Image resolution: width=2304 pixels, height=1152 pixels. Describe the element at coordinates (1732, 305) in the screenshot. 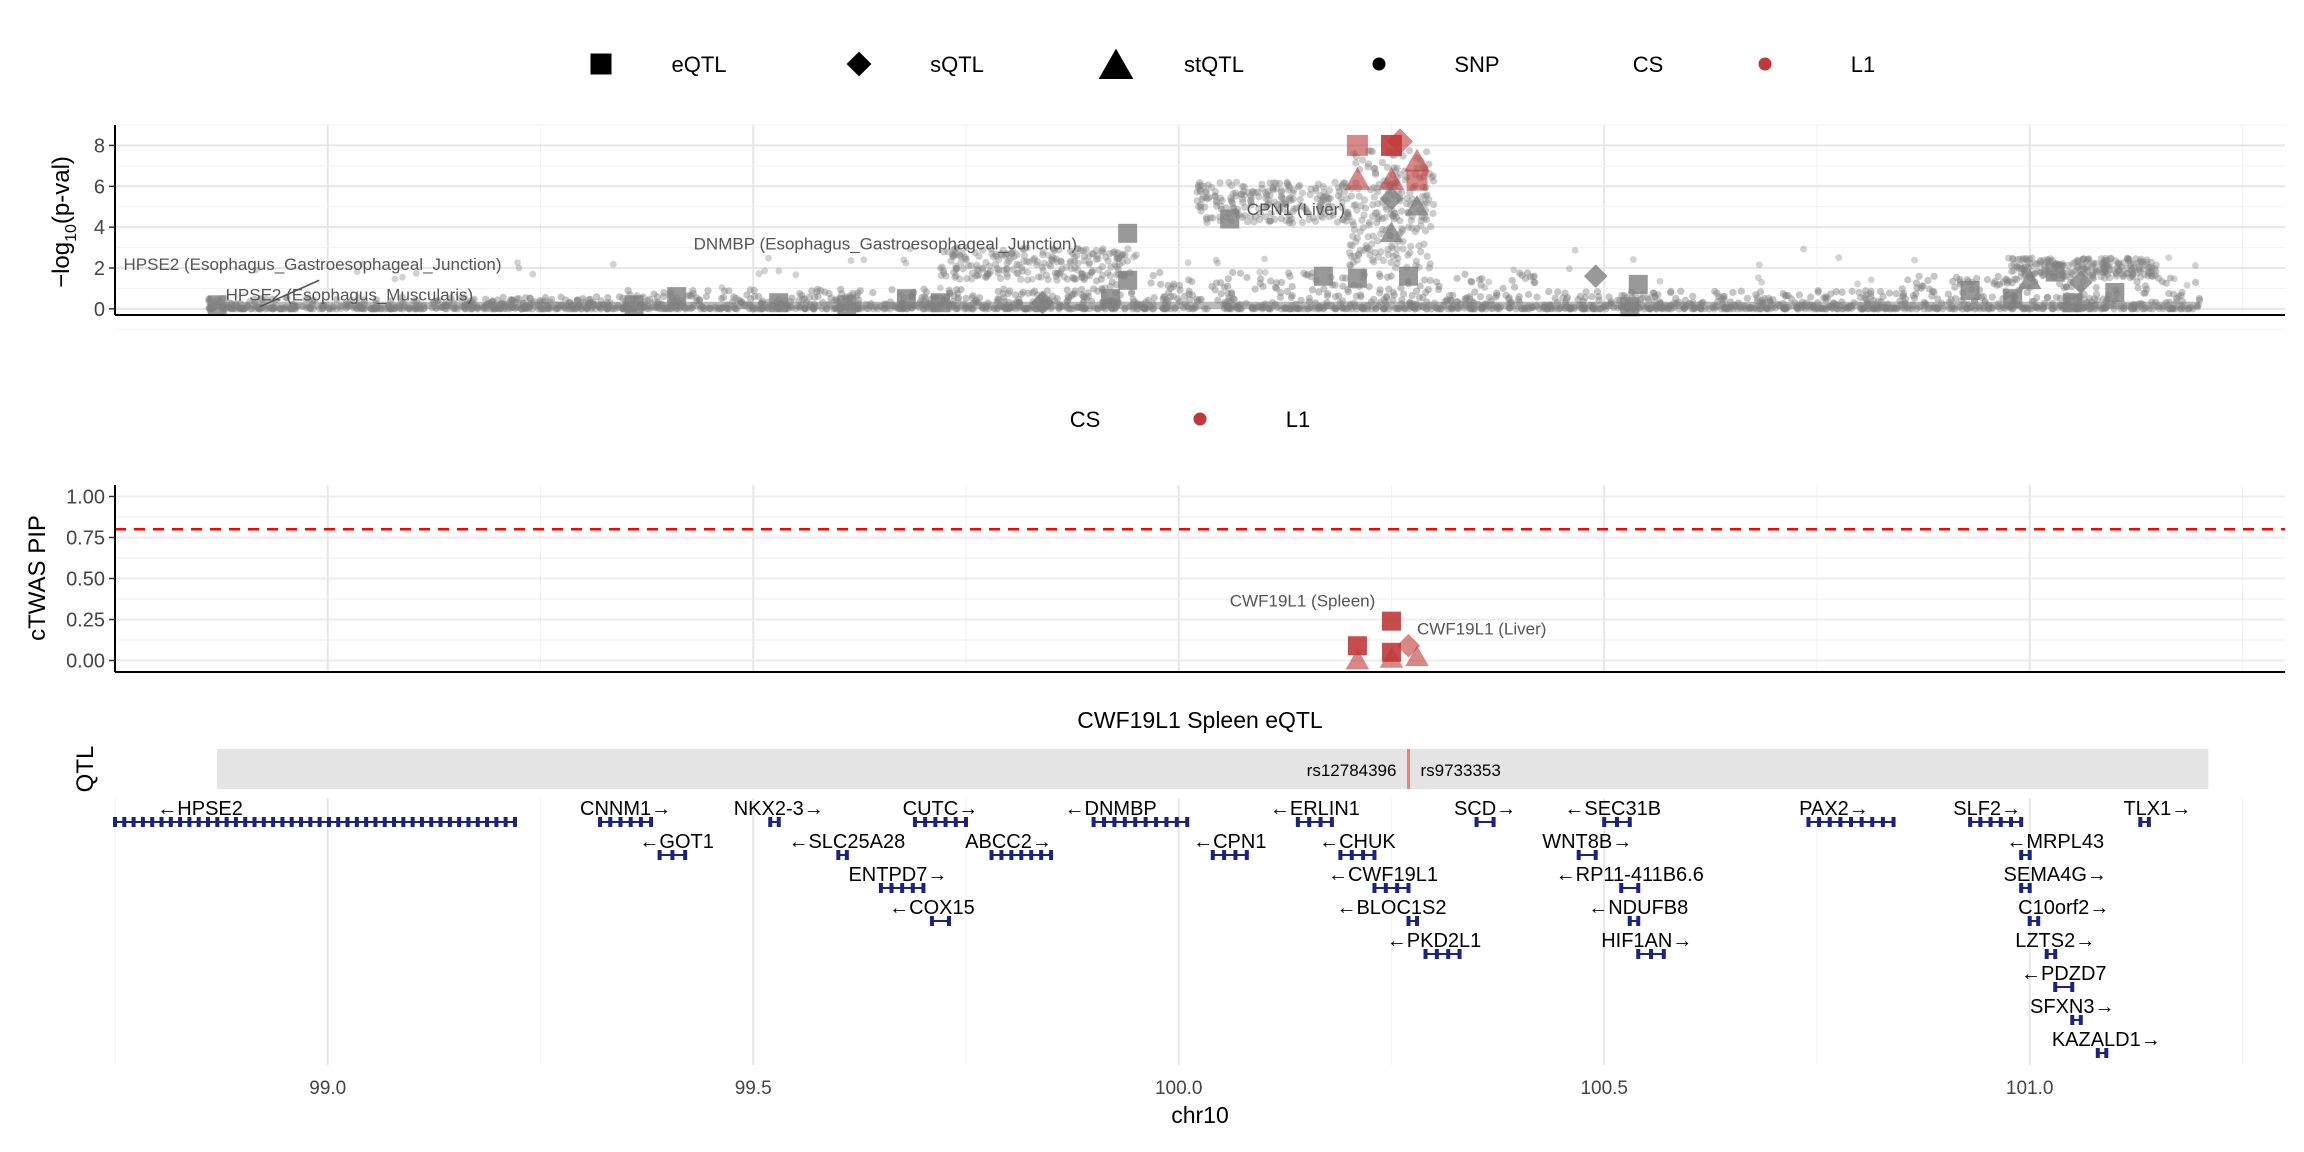

I see `snp-dense-band` at that location.